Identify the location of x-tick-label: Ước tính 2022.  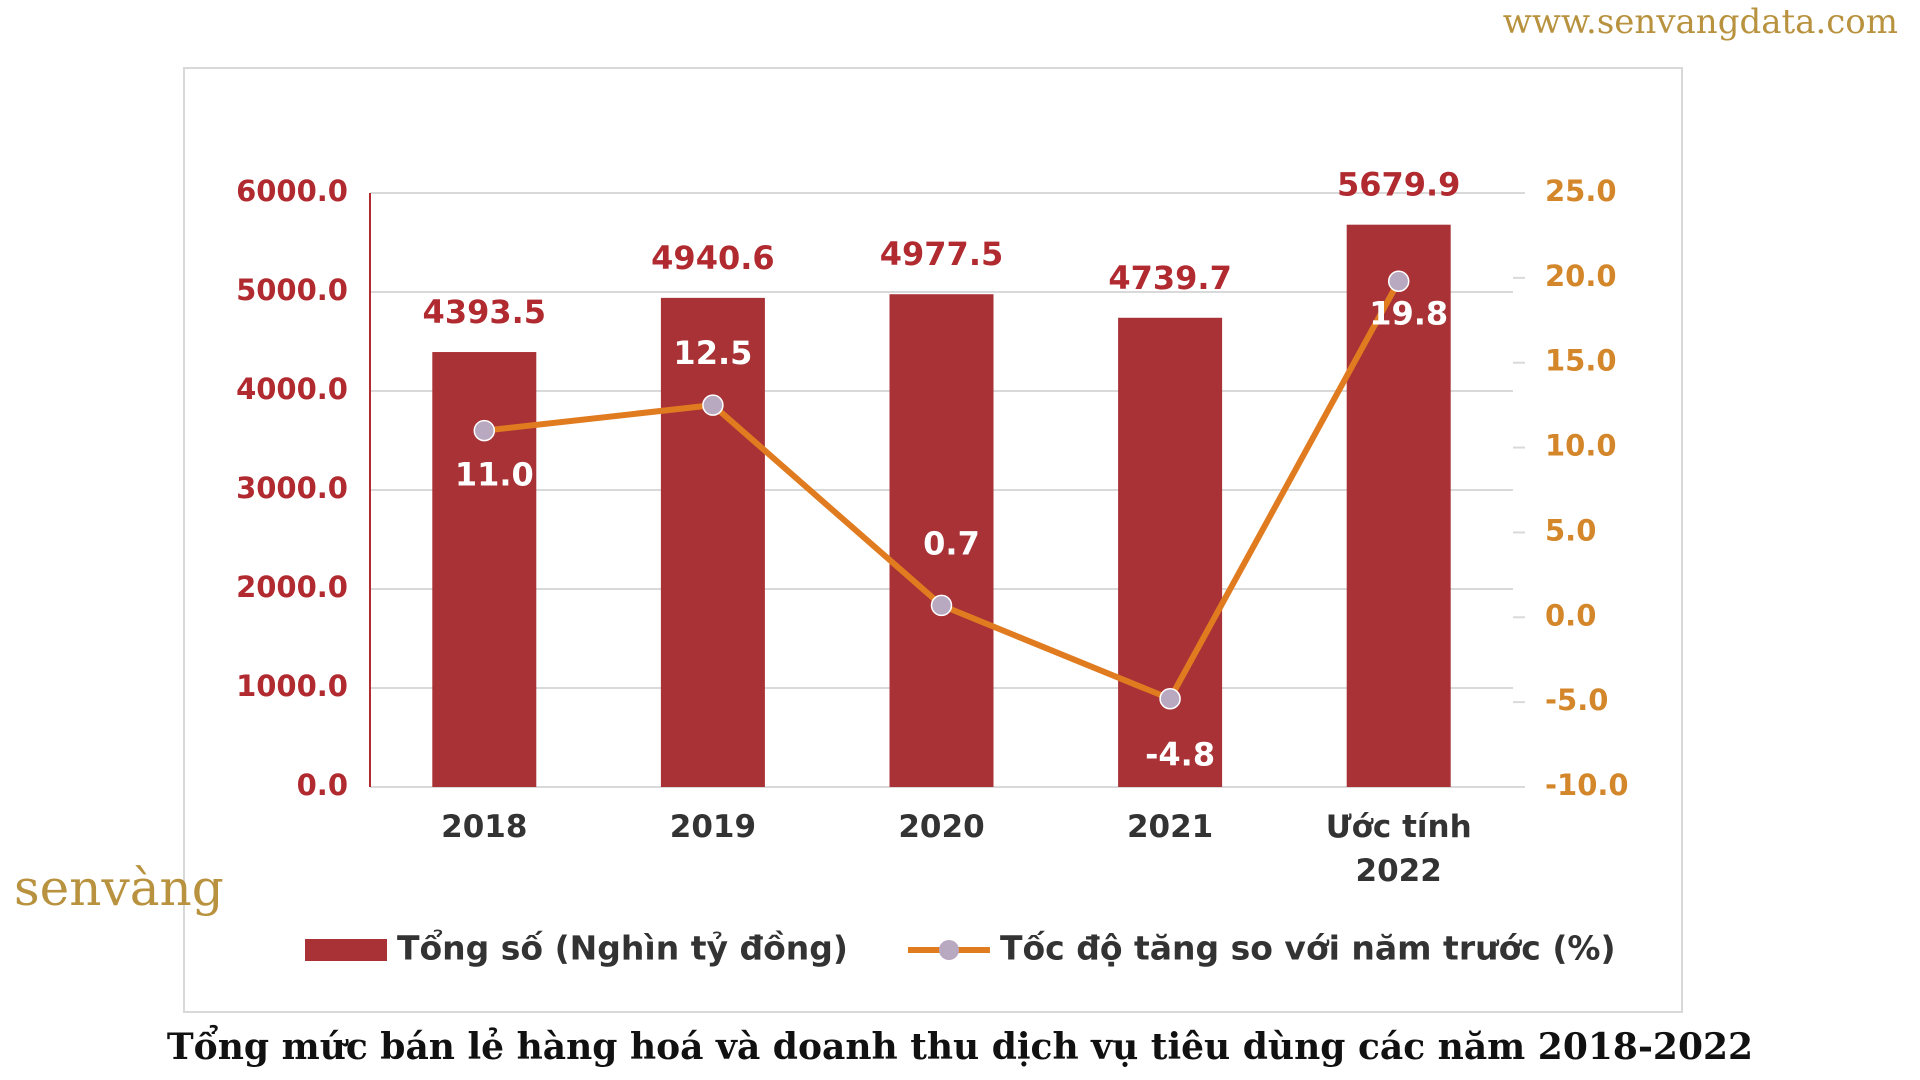
(1398, 849).